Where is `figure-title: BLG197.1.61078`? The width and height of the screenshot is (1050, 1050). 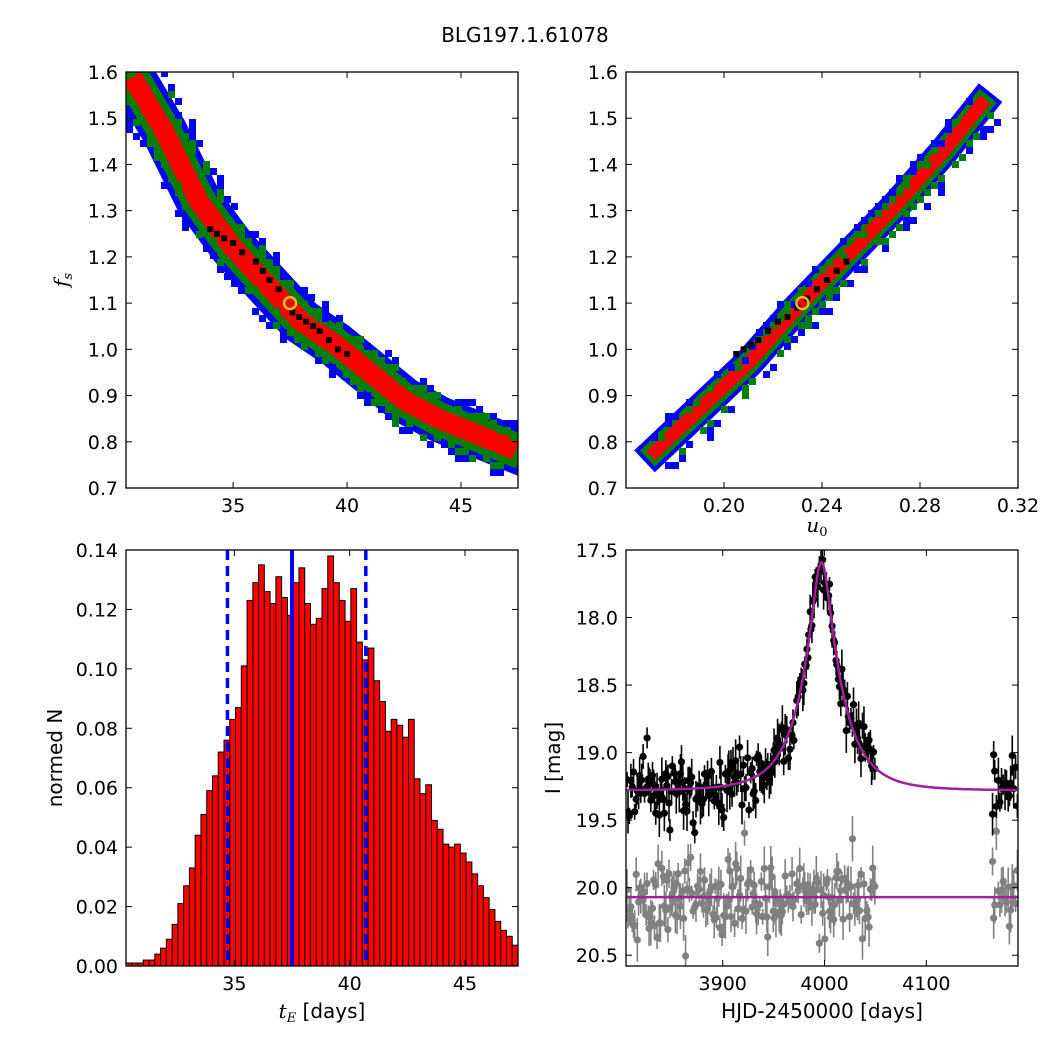 figure-title: BLG197.1.61078 is located at coordinates (525, 35).